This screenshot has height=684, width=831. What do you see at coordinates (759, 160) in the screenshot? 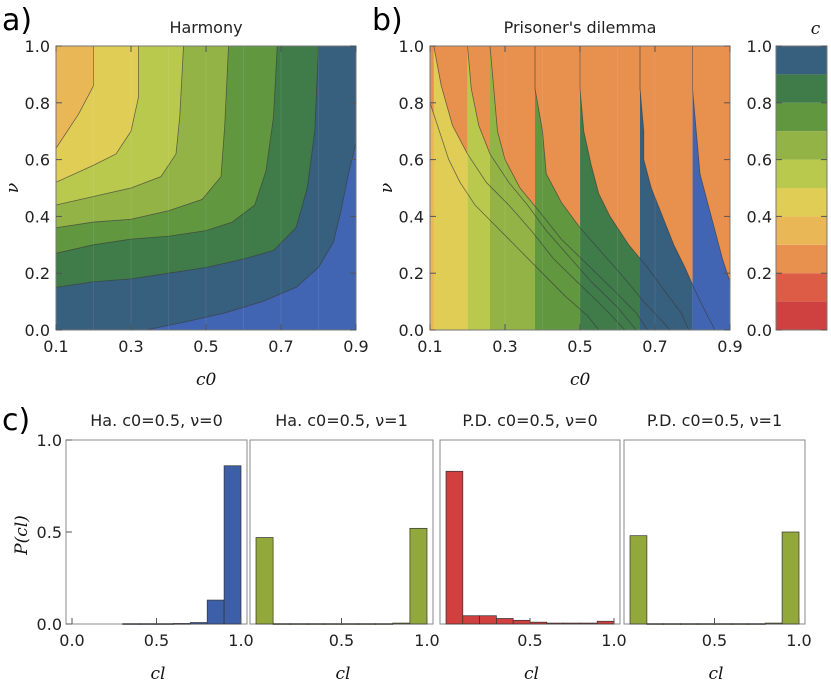
I see `colorbar-tick-label: 0.6` at bounding box center [759, 160].